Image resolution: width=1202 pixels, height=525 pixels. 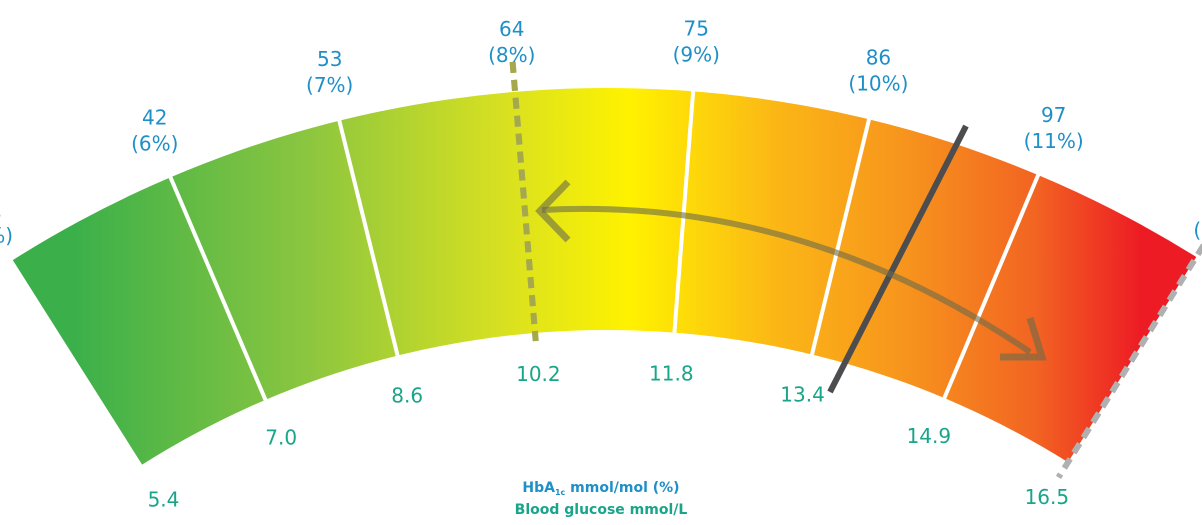 What do you see at coordinates (6, 235) in the screenshot?
I see `hba1c-percent-label: (5%)` at bounding box center [6, 235].